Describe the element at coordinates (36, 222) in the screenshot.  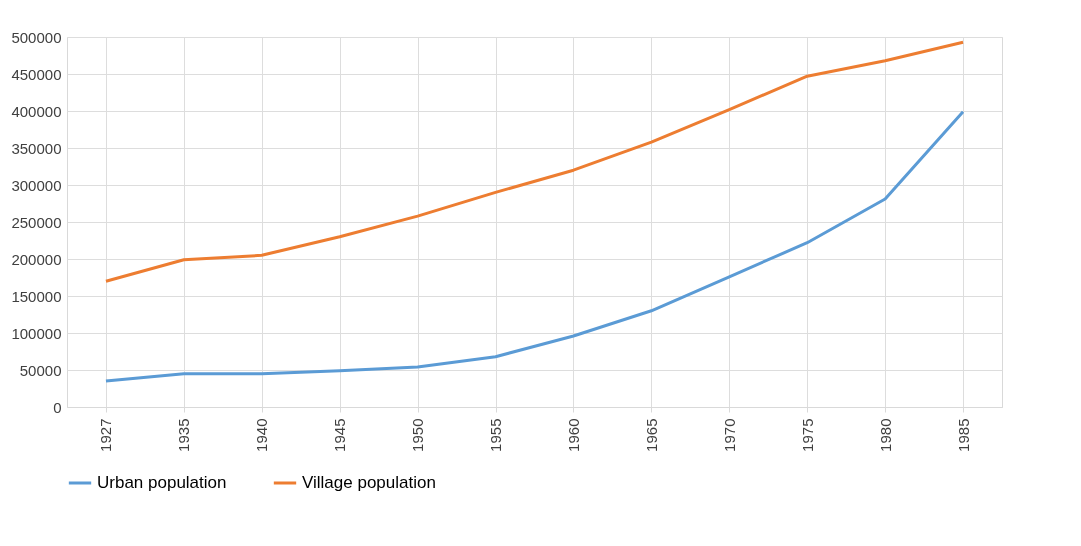
I see `y-tick-label: 250000` at that location.